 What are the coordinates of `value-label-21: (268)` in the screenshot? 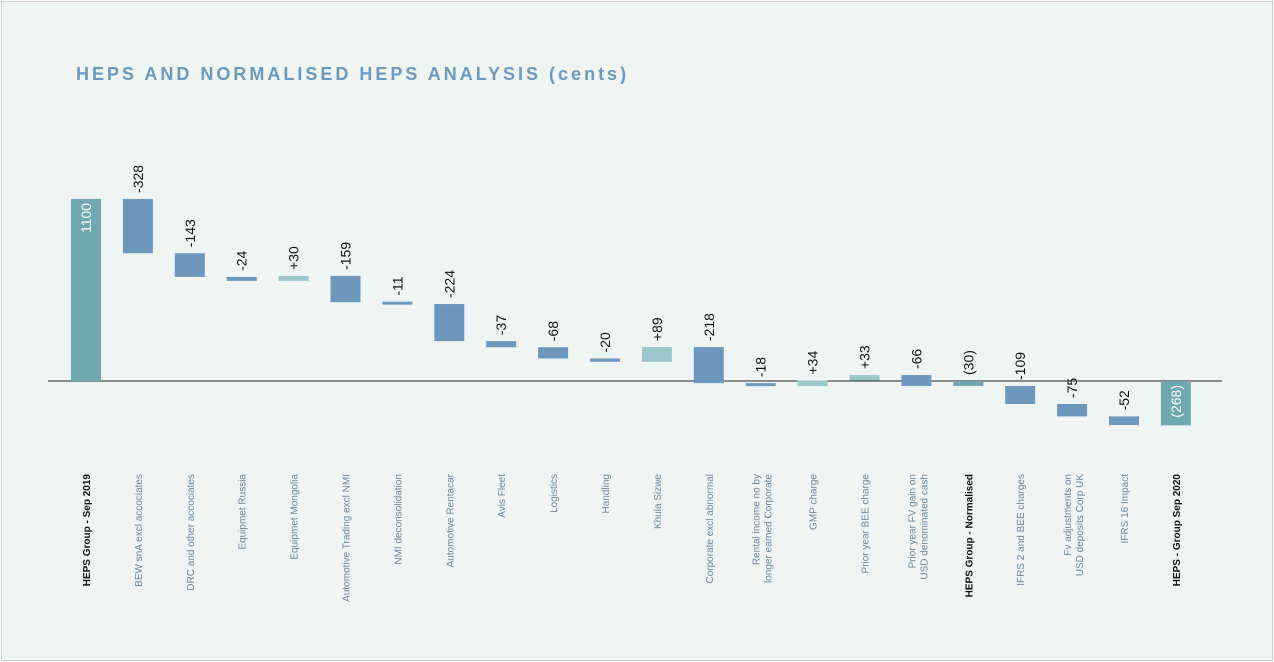 It's located at (1176, 401).